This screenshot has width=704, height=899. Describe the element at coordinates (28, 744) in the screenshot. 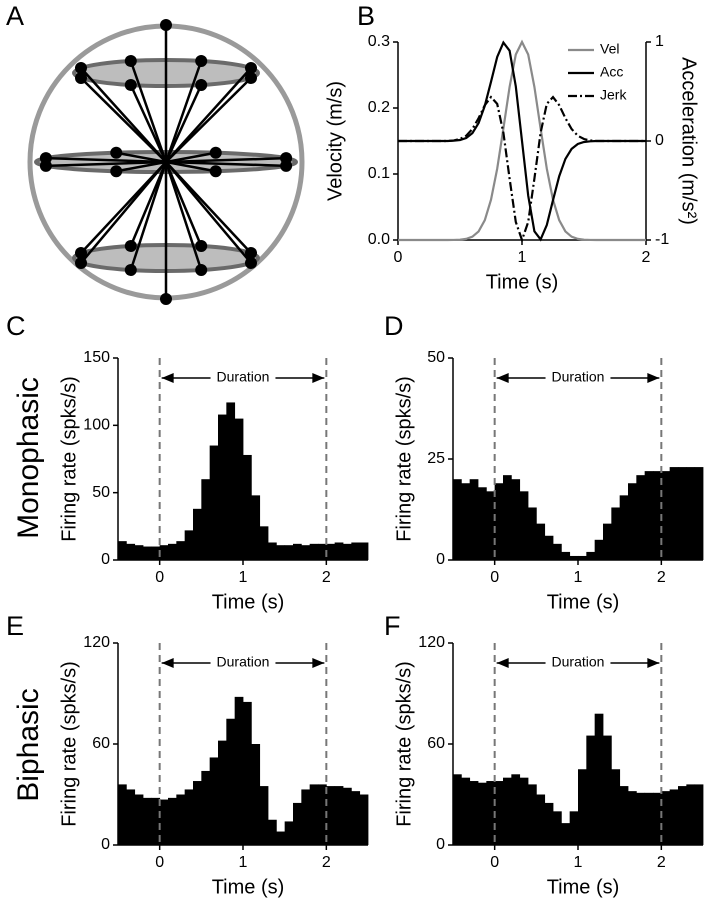

I see `row-label: Biphasic` at that location.